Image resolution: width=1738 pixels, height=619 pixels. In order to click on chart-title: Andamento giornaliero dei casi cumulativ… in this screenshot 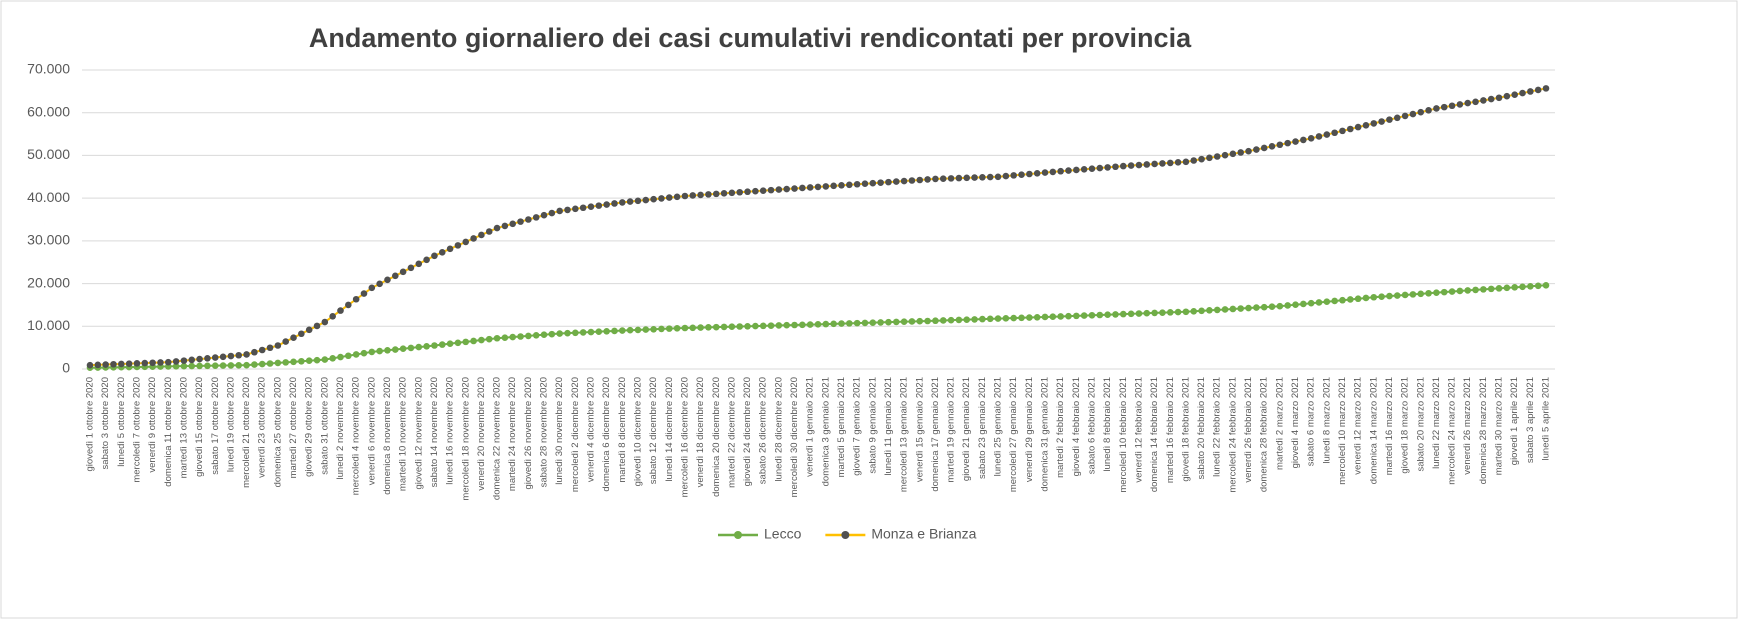, I will do `click(750, 38)`.